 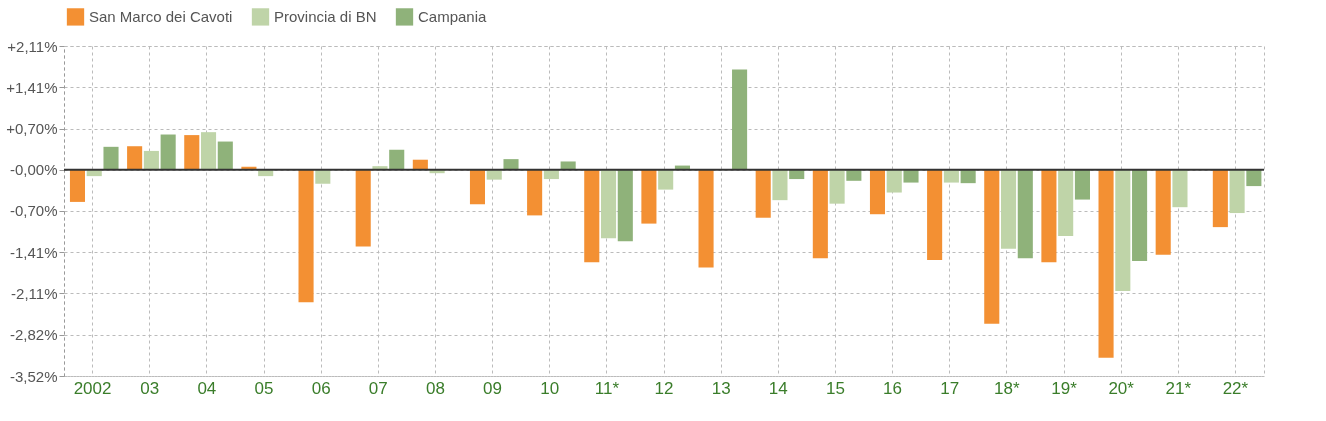 What do you see at coordinates (32, 46) in the screenshot?
I see `y-tick-label: +2,11%` at bounding box center [32, 46].